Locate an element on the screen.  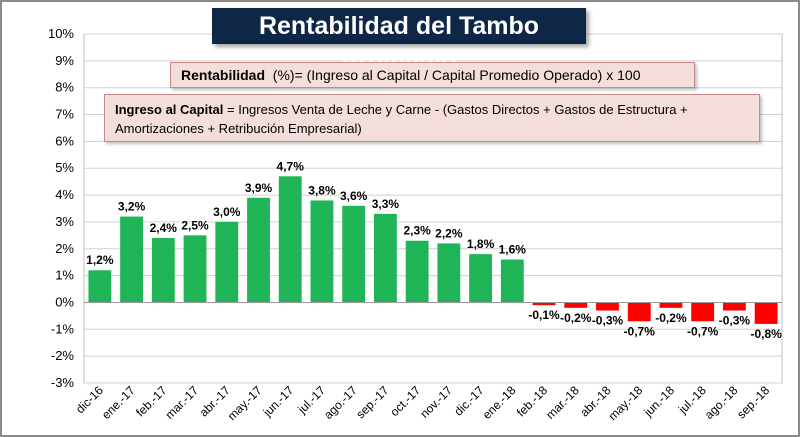
x-tick-label: ago.-18 is located at coordinates (721, 402).